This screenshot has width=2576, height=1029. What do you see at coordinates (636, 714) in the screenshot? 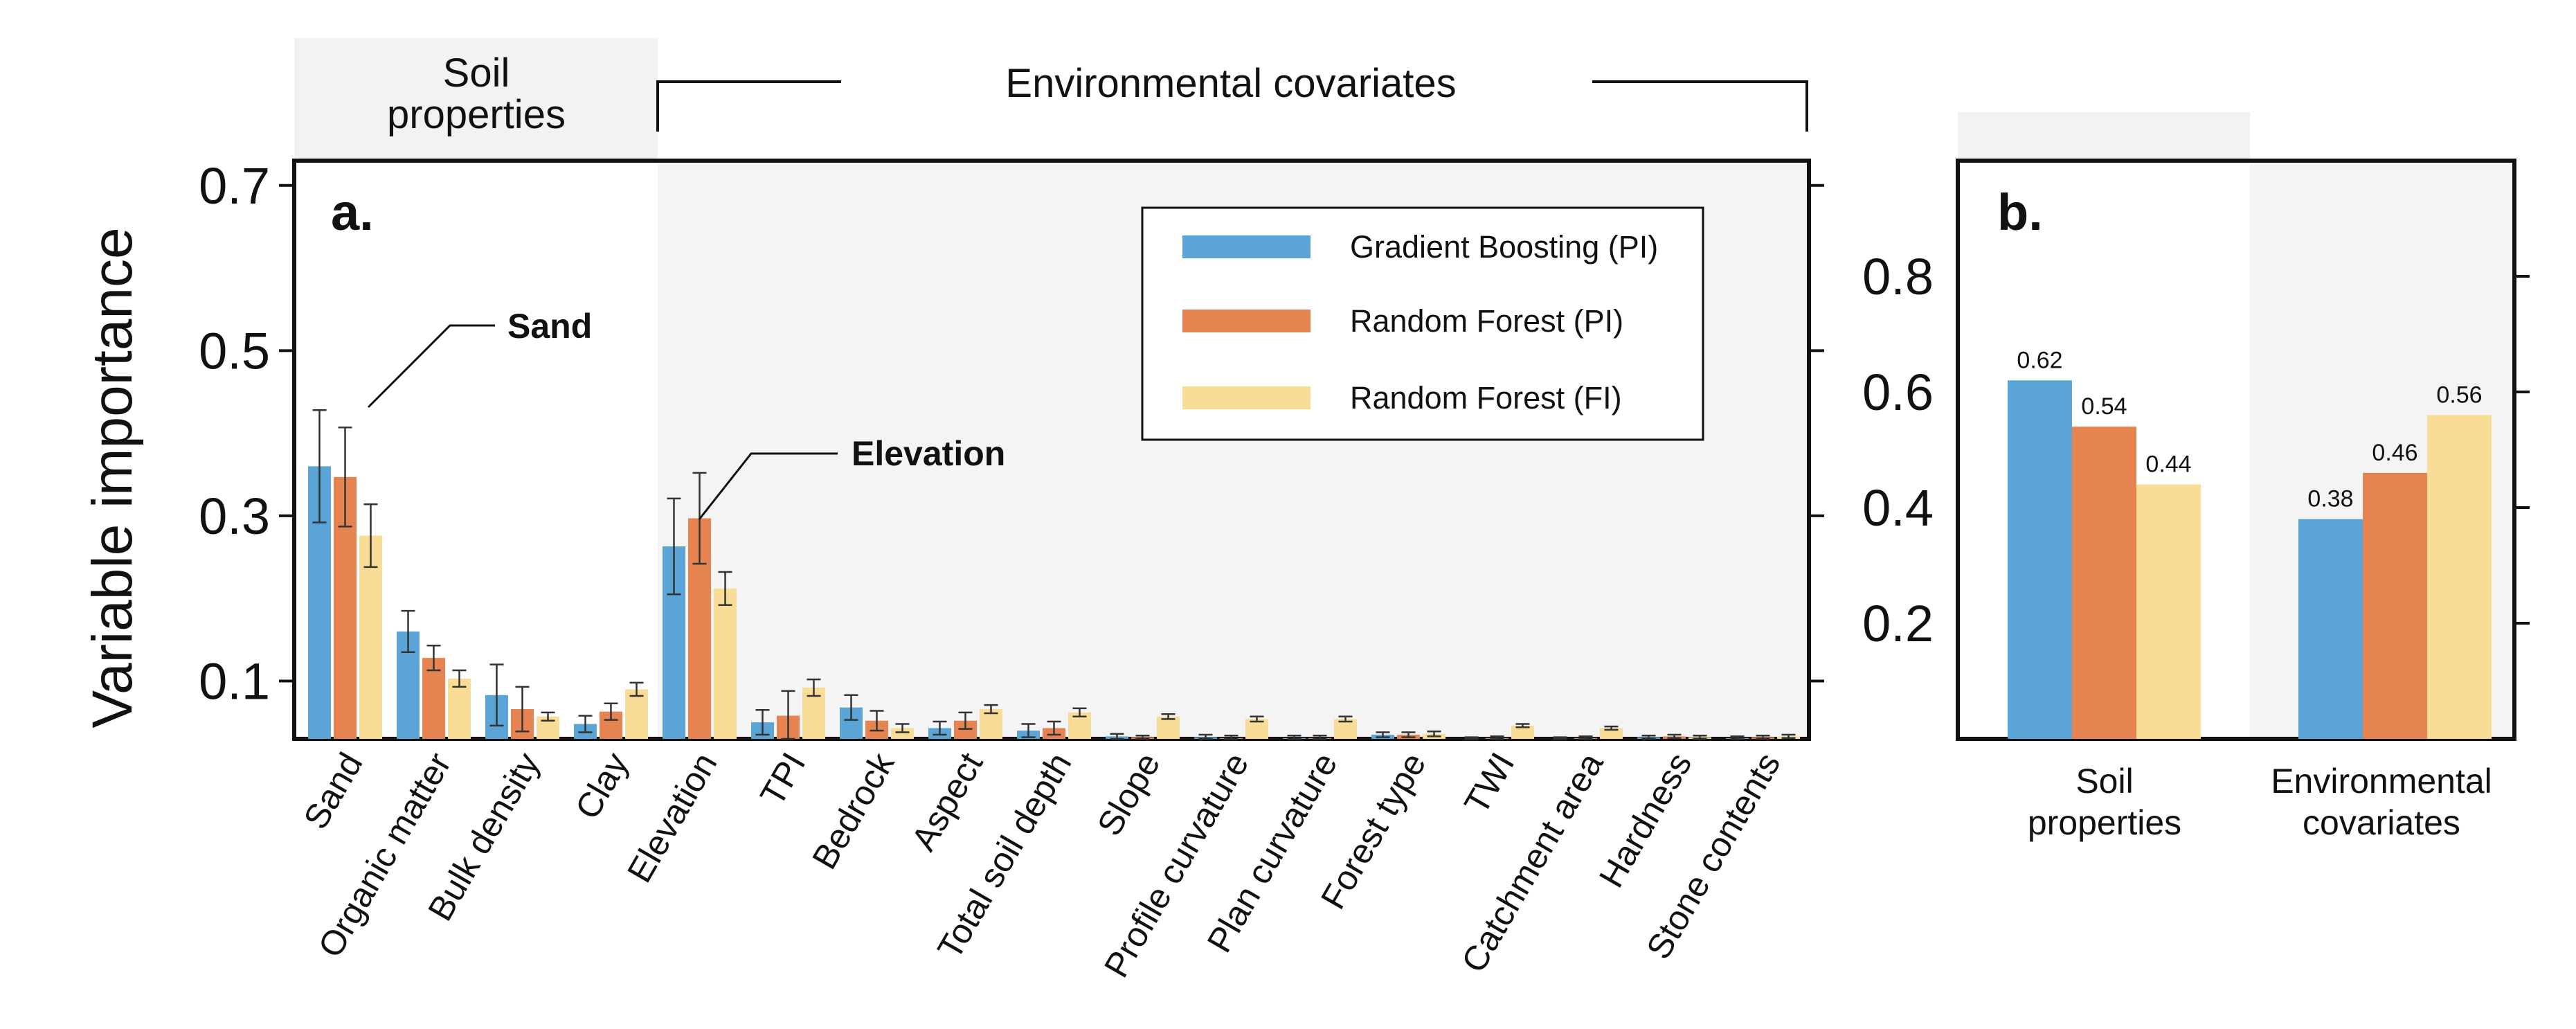
I see `bar-a-clay-random-forest-fi` at bounding box center [636, 714].